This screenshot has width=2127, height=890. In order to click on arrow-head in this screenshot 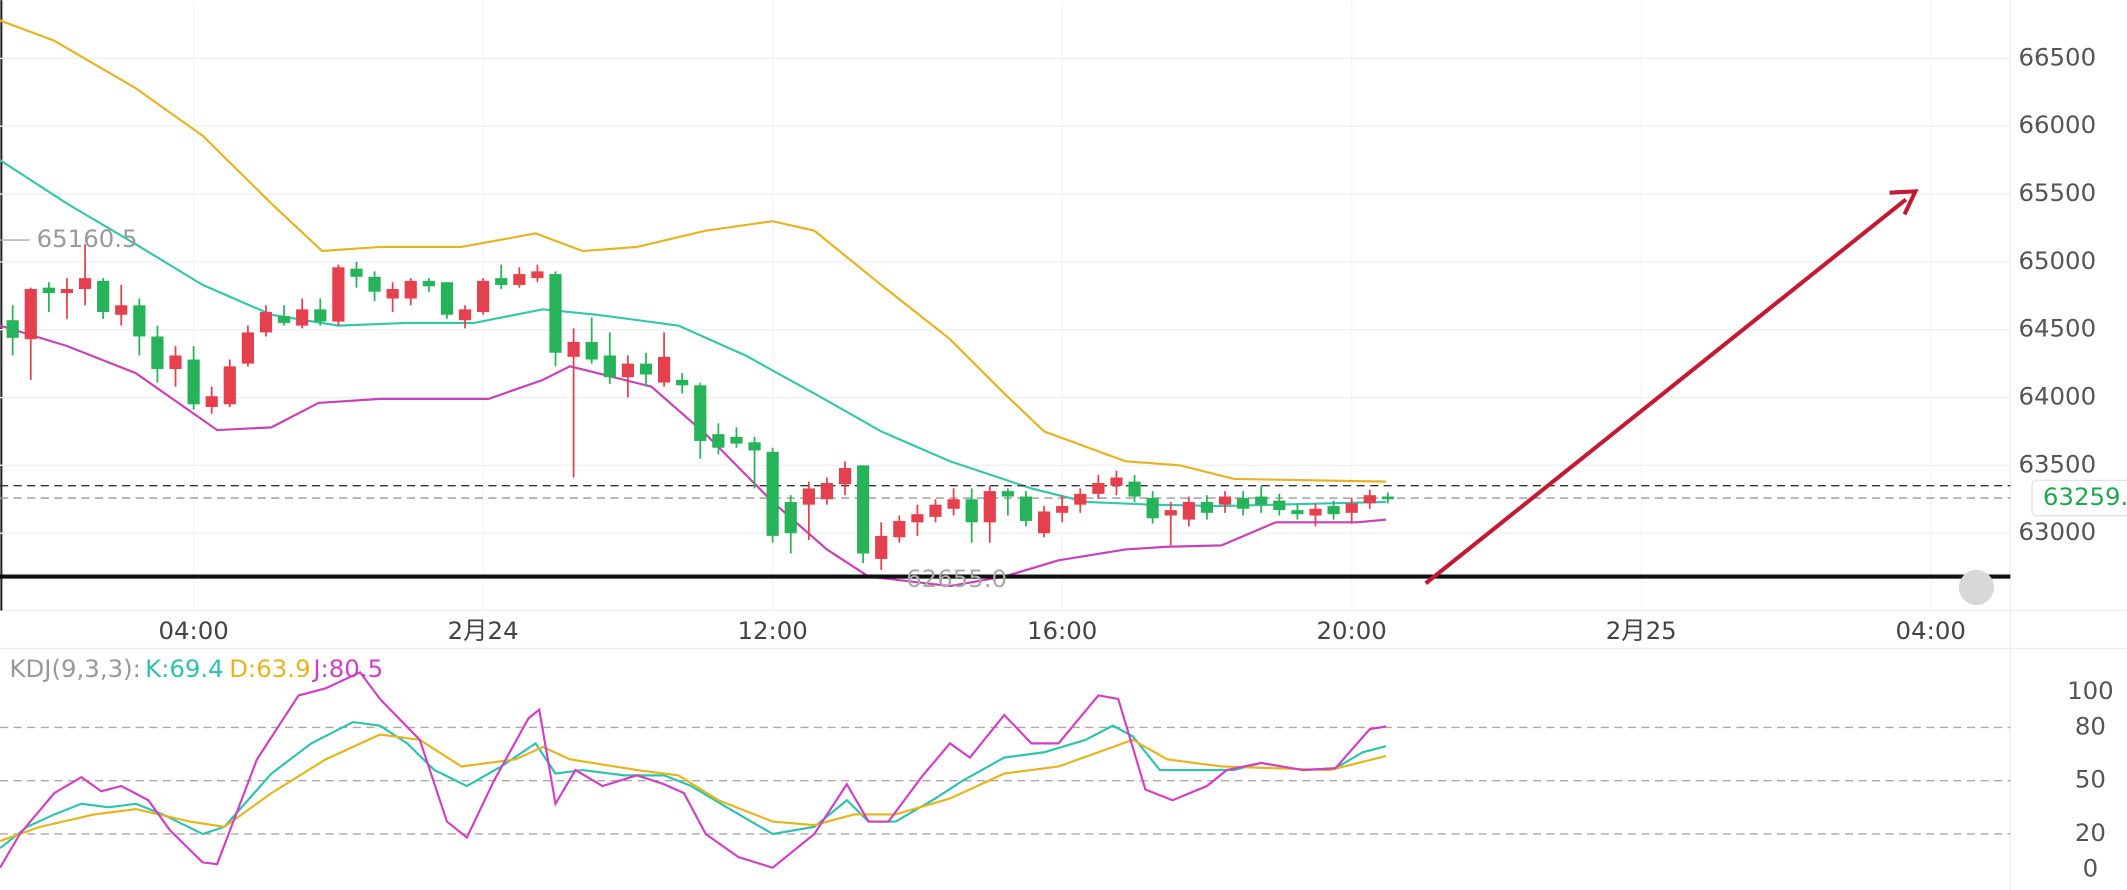, I will do `click(1904, 202)`.